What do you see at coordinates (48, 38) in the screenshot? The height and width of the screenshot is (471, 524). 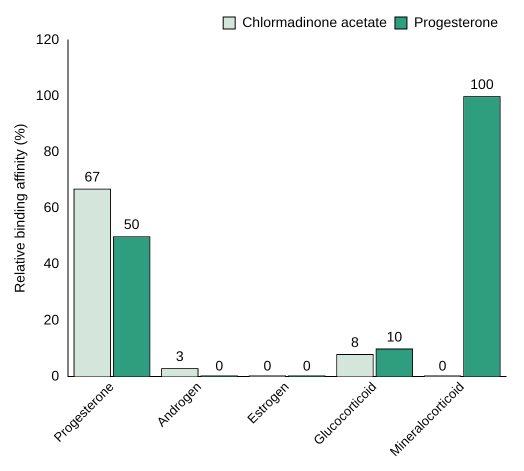 I see `y-tick-label: 120` at bounding box center [48, 38].